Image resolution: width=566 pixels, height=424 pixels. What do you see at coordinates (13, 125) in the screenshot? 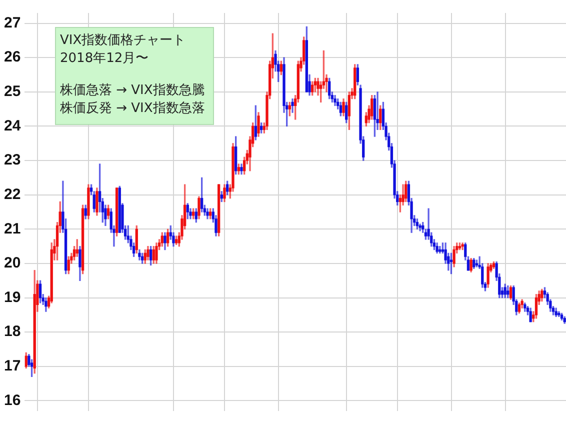
I see `y-tick-label: 24` at bounding box center [13, 125].